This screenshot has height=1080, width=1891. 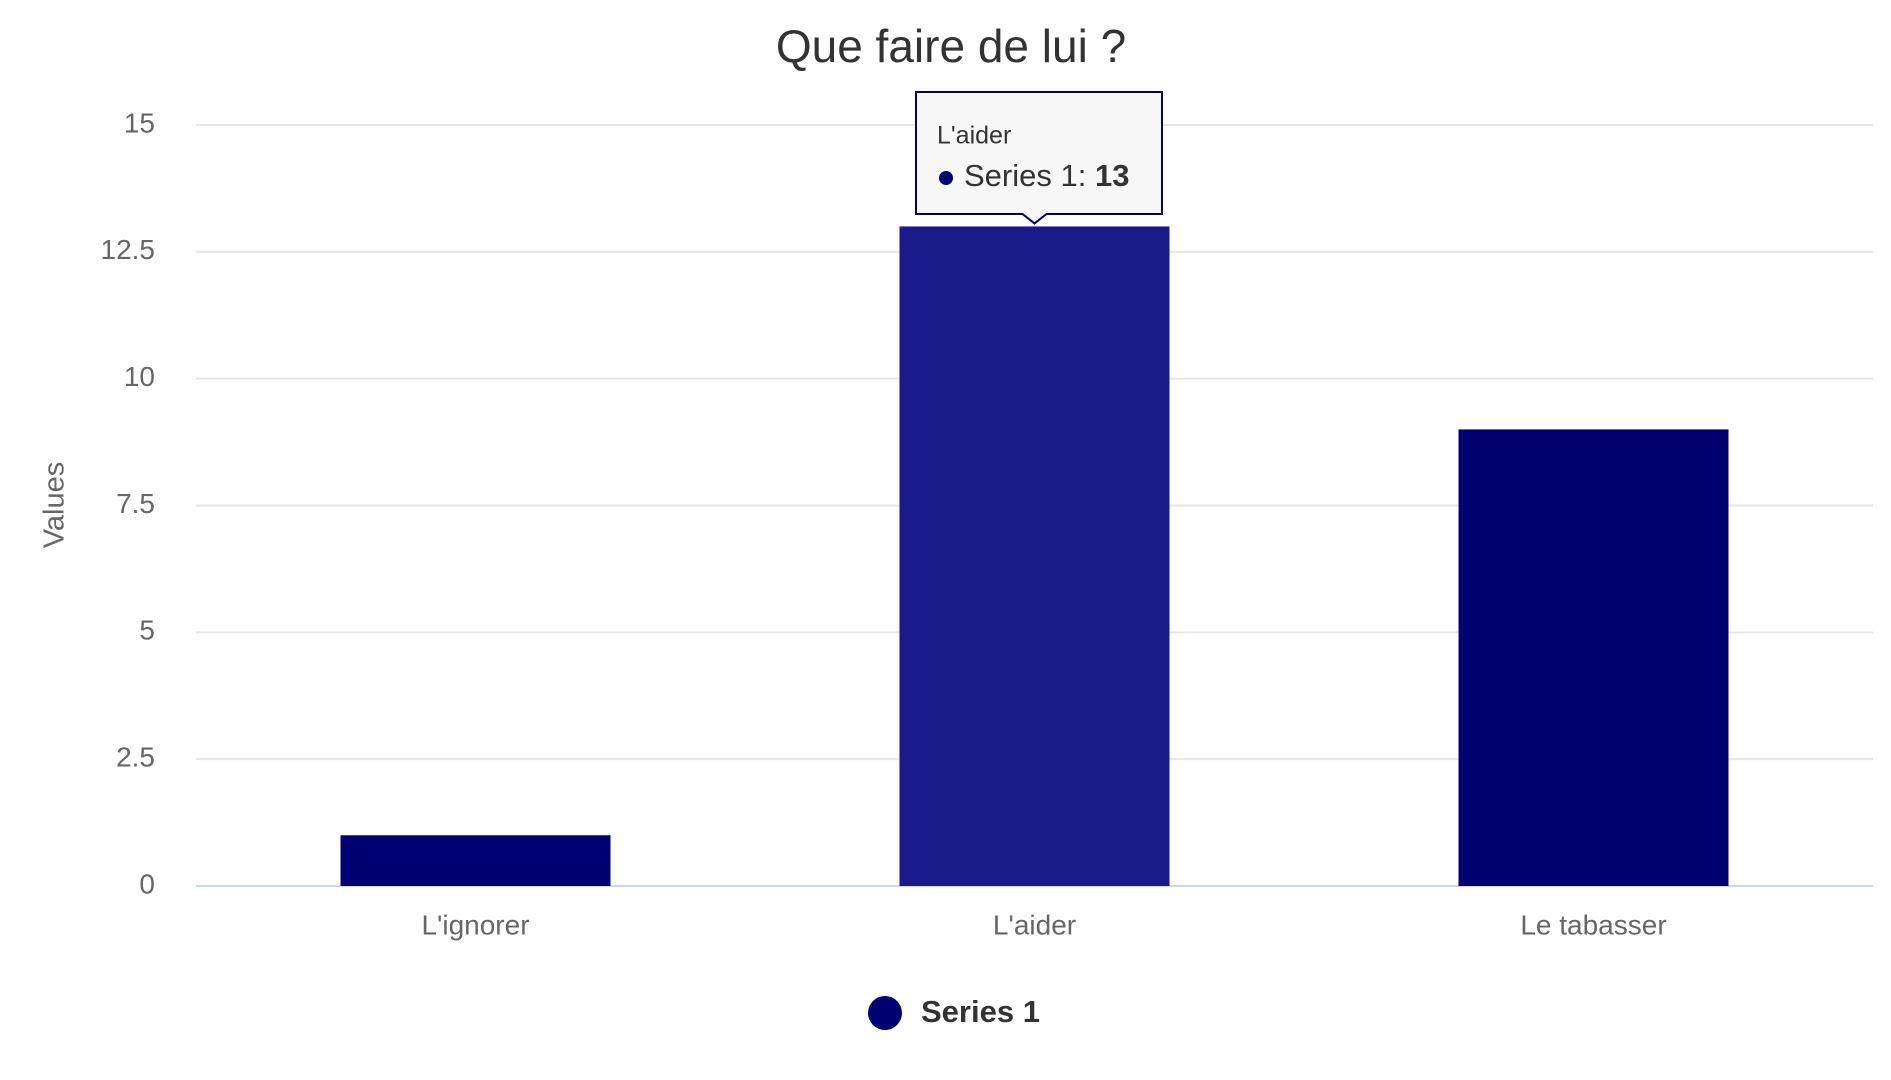 I want to click on y-tick-label: 12.5, so click(x=128, y=249).